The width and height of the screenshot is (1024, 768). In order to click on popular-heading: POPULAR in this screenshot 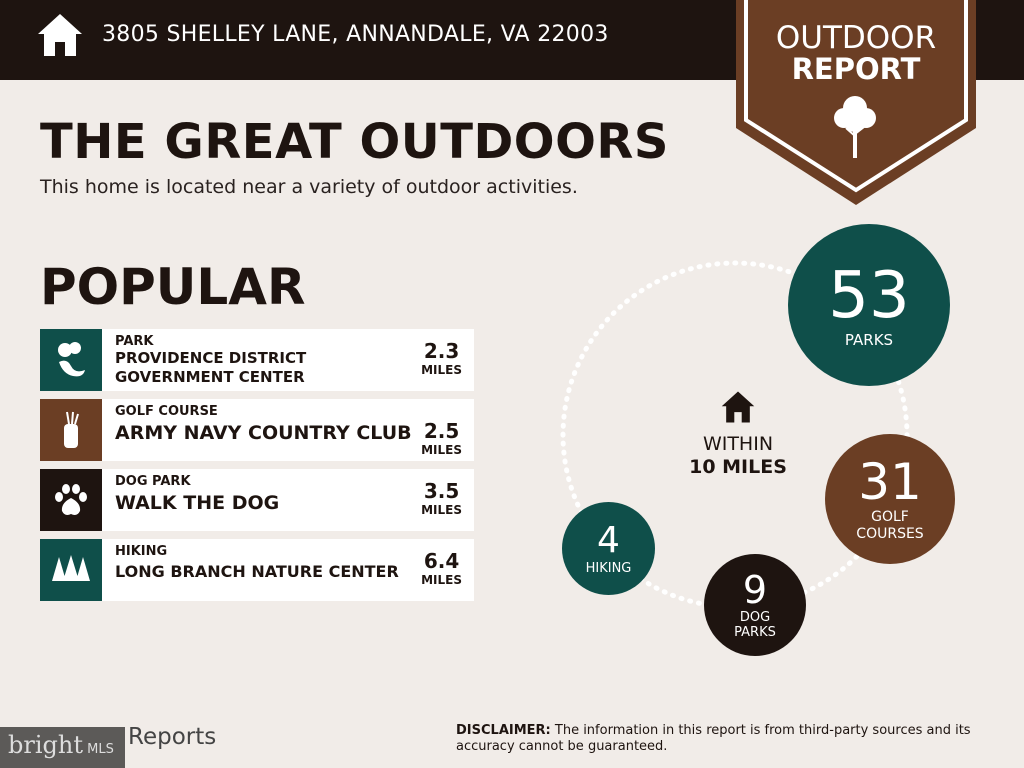, I will do `click(173, 287)`.